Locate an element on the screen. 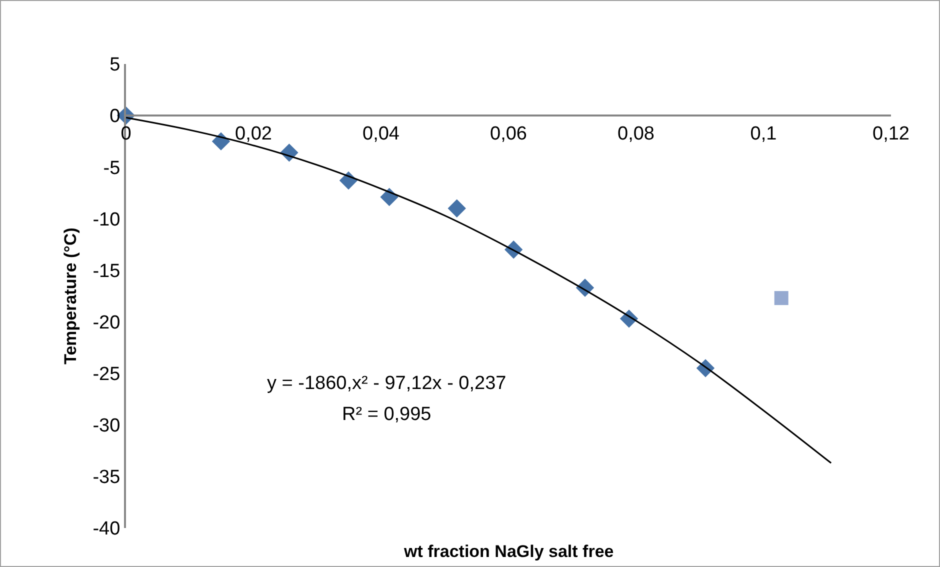 The image size is (940, 567). x-tick-label: 0,04 is located at coordinates (381, 133).